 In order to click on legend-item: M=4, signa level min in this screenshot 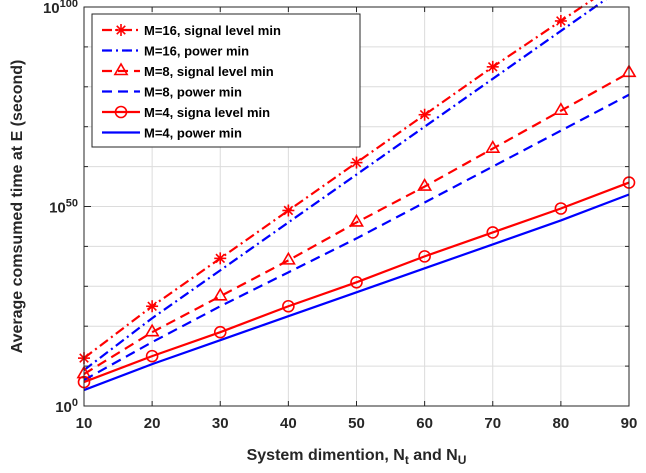, I will do `click(186, 112)`.